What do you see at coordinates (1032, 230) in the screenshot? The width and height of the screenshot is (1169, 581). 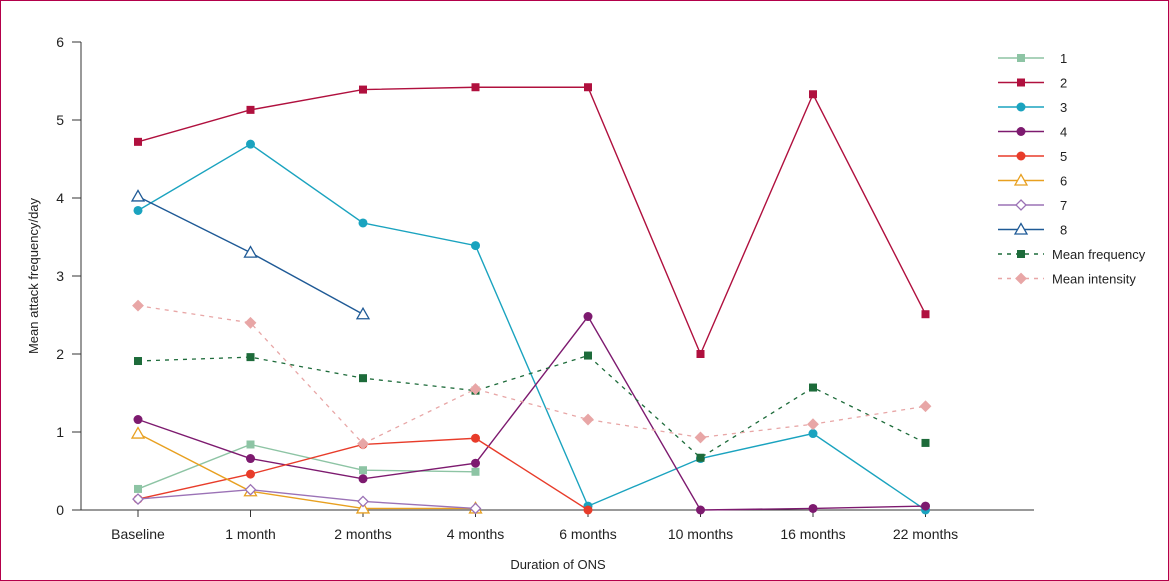 I see `legend-item: 8` at bounding box center [1032, 230].